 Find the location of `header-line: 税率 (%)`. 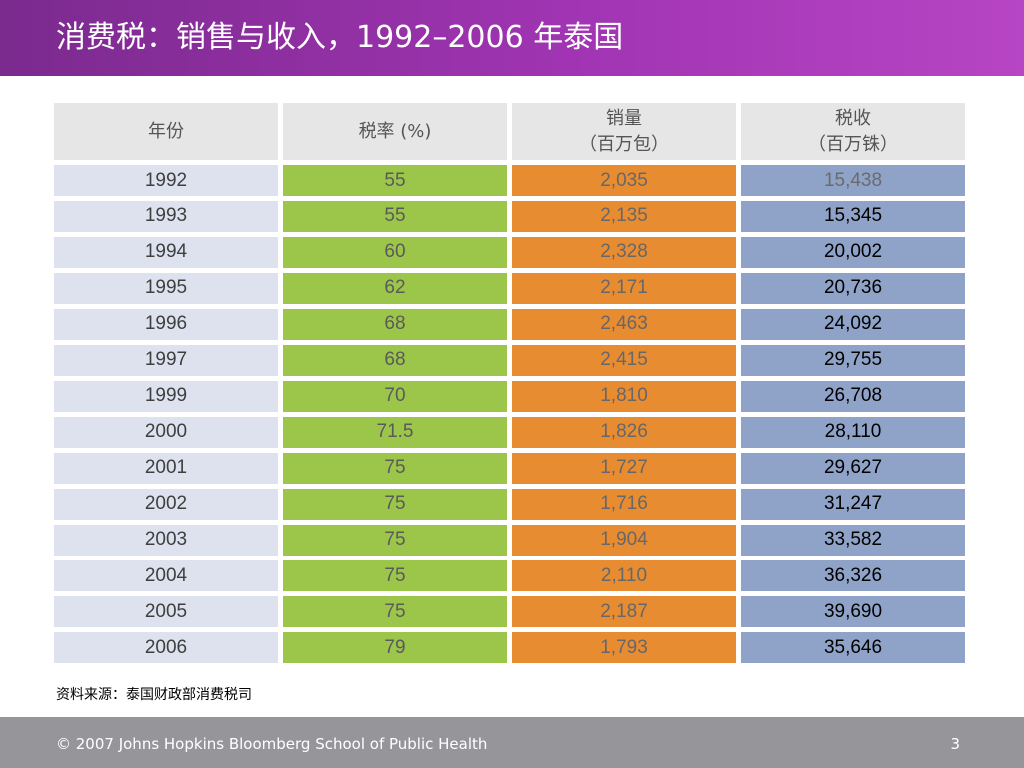

header-line: 税率 (%) is located at coordinates (395, 131).